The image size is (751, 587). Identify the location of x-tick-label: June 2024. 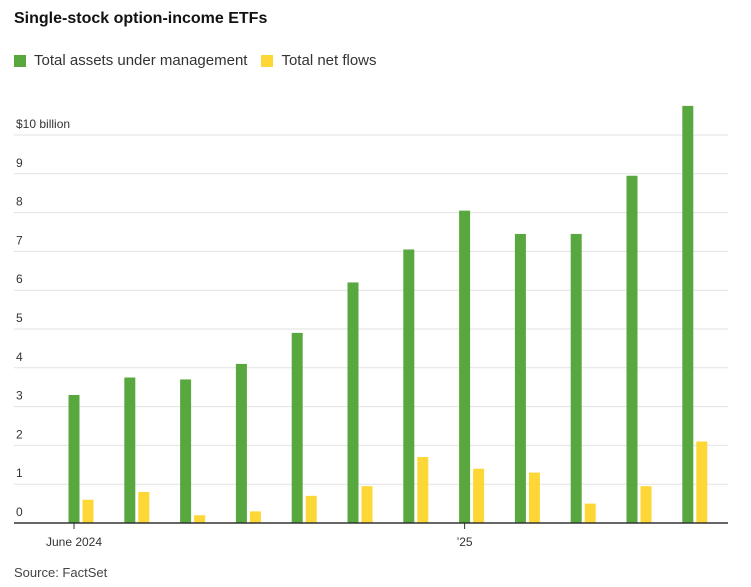
(74, 542).